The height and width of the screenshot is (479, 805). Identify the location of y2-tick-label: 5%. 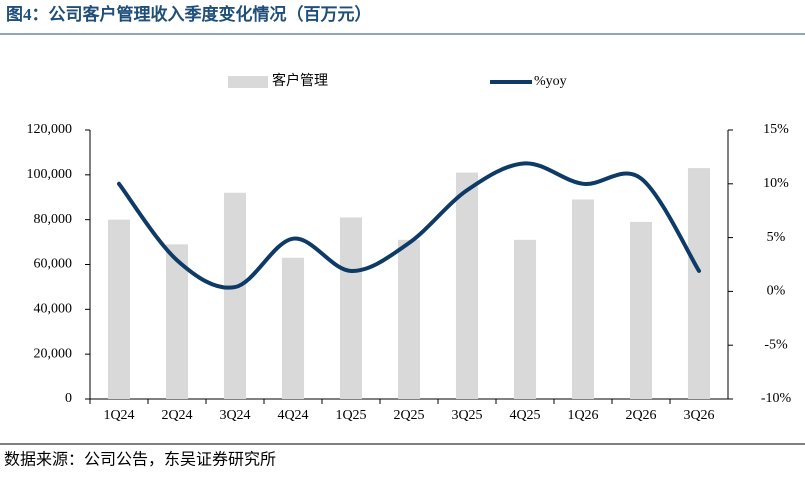
(776, 237).